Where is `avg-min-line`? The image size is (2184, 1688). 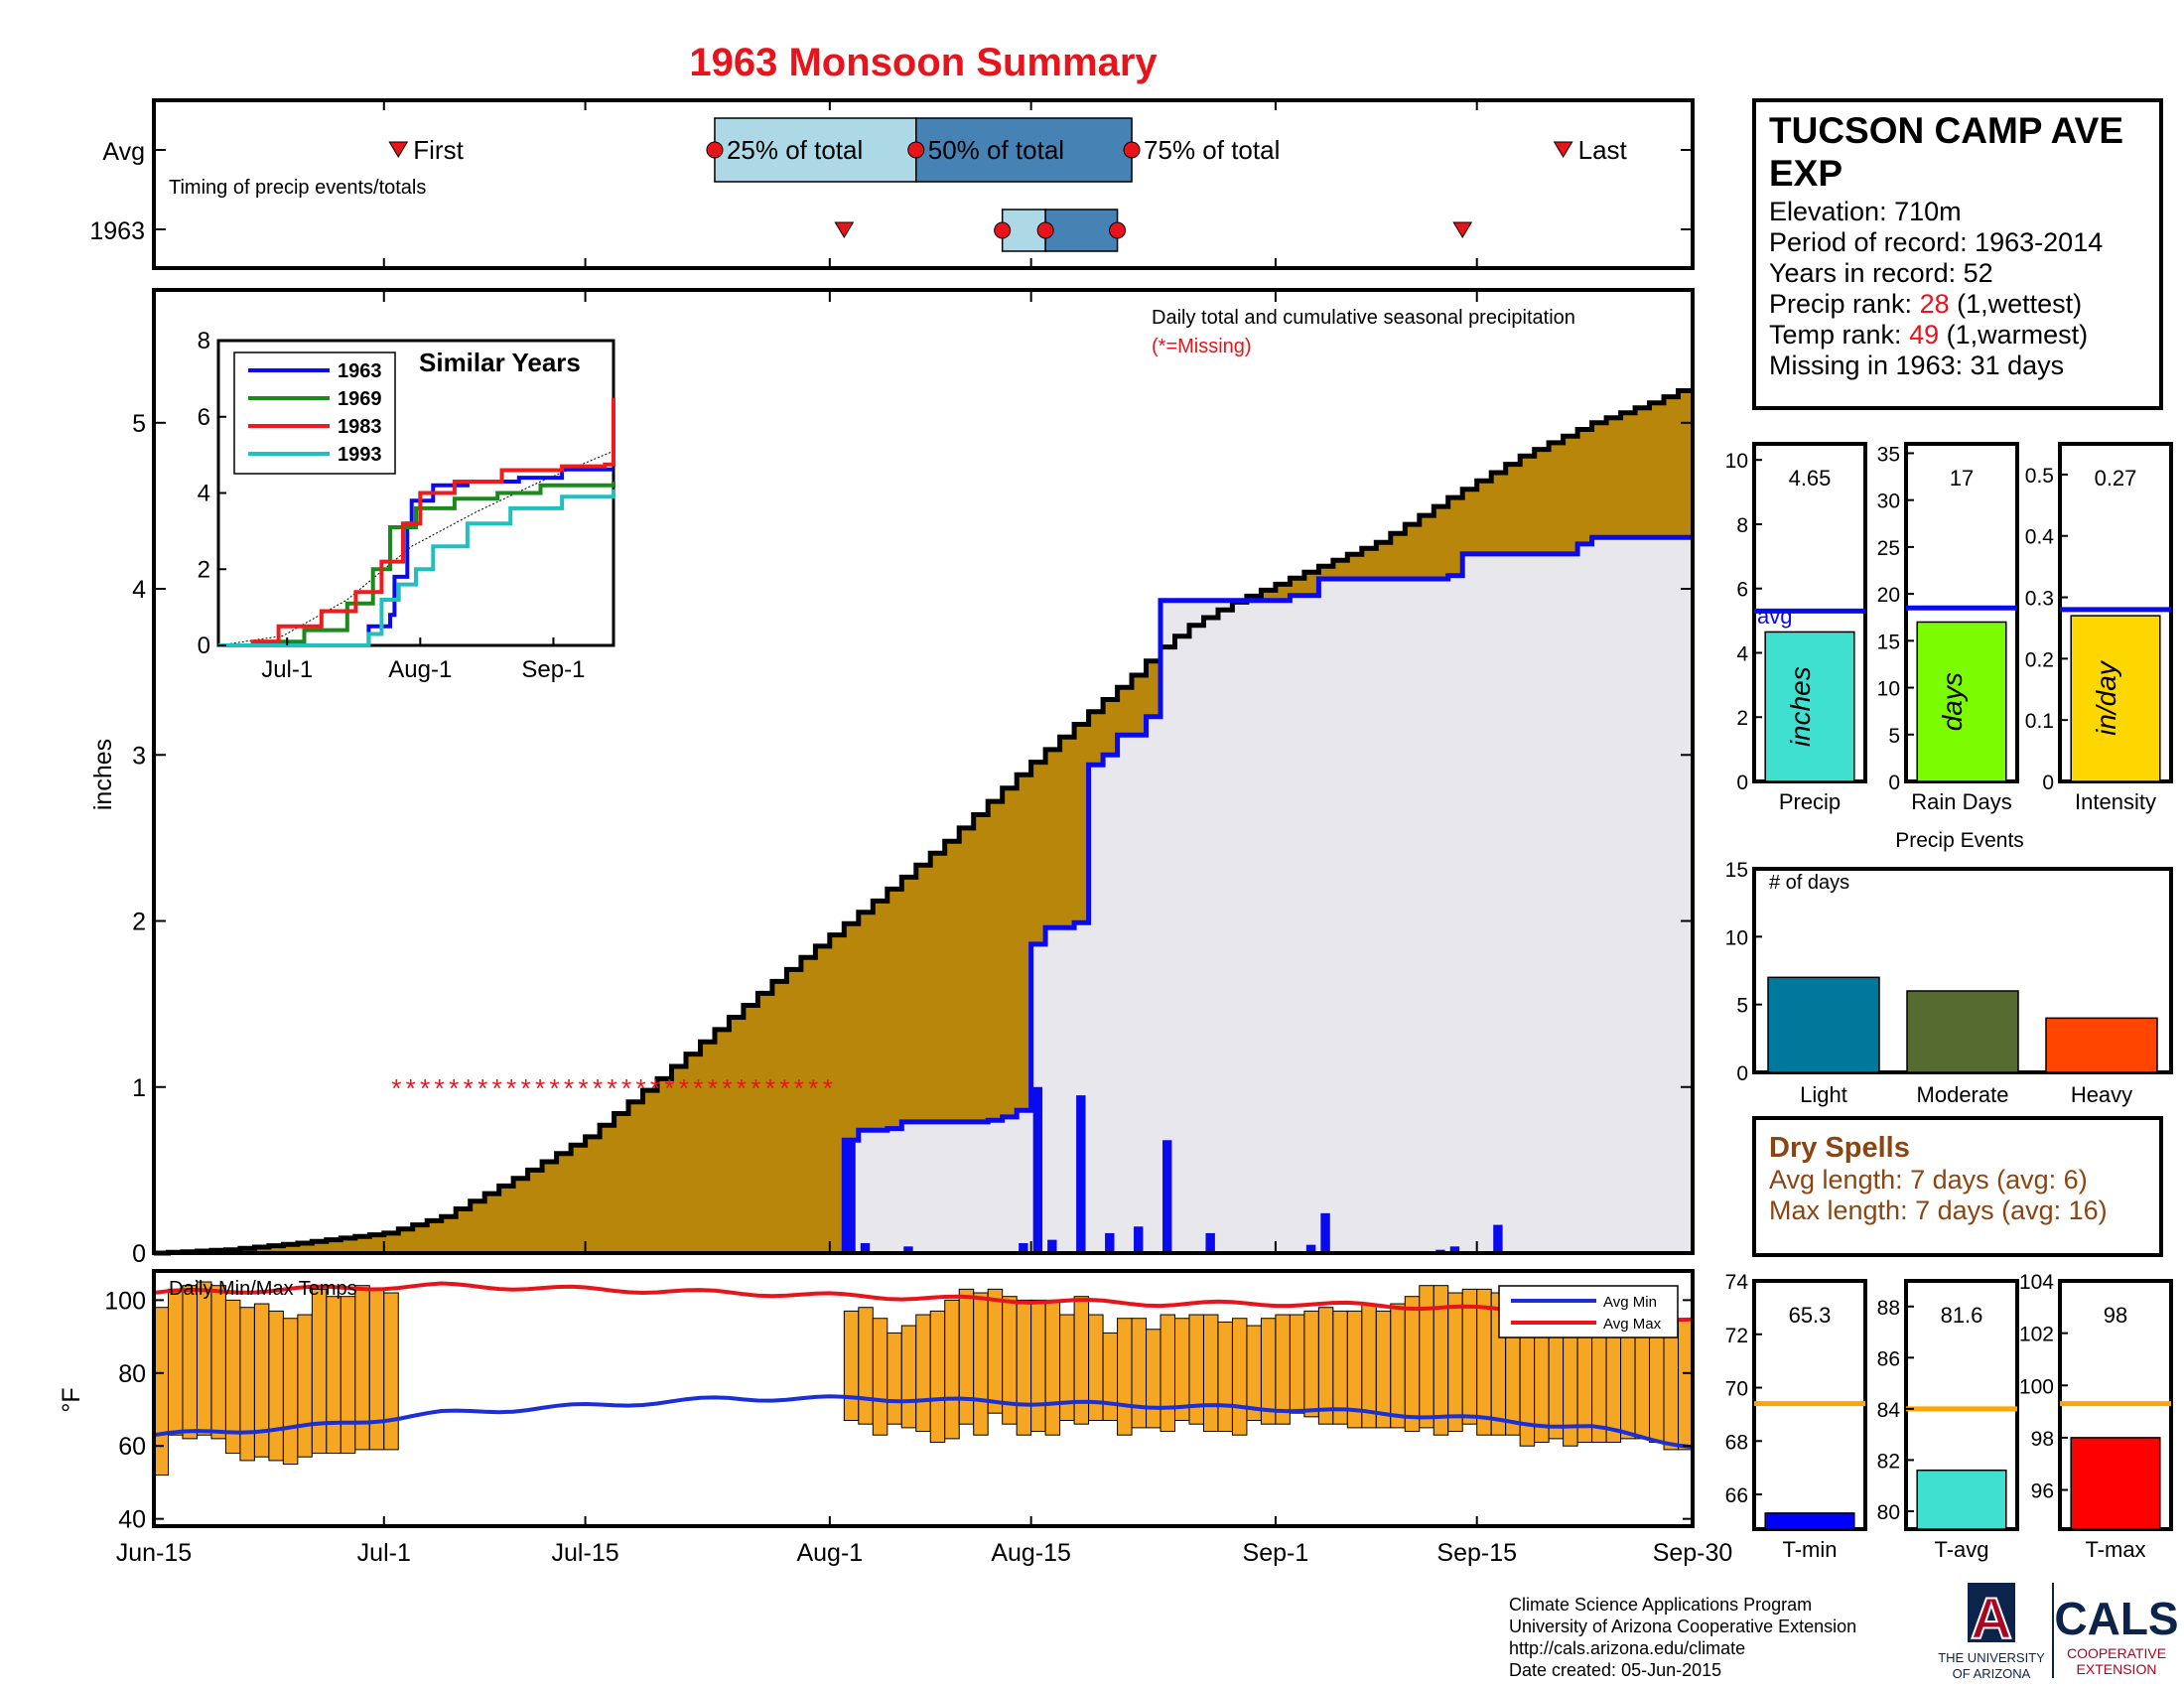
avg-min-line is located at coordinates (923, 1422).